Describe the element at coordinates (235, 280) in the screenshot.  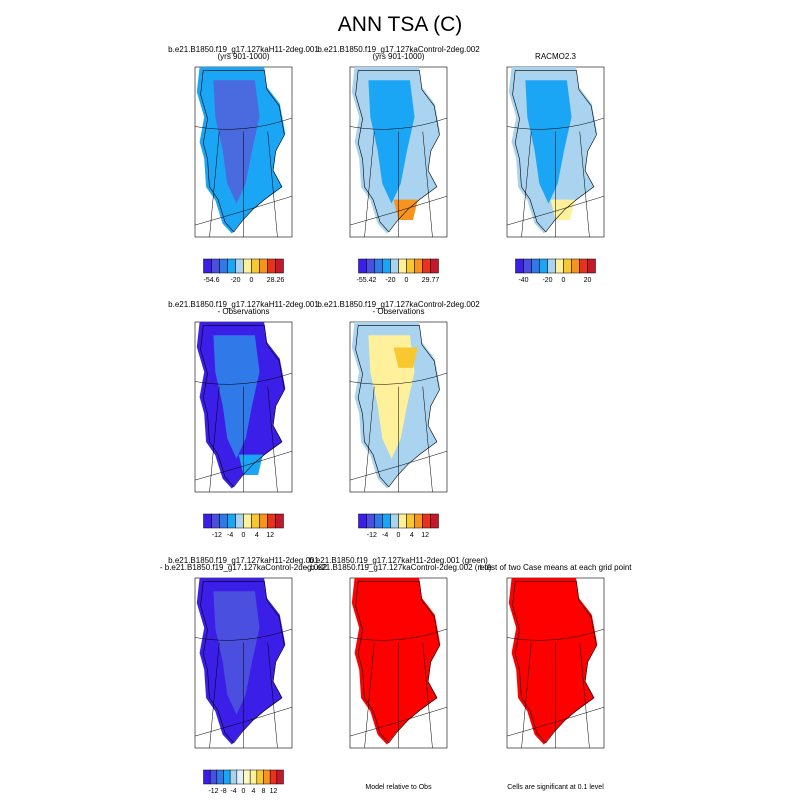
I see `colorbar-label: -20` at that location.